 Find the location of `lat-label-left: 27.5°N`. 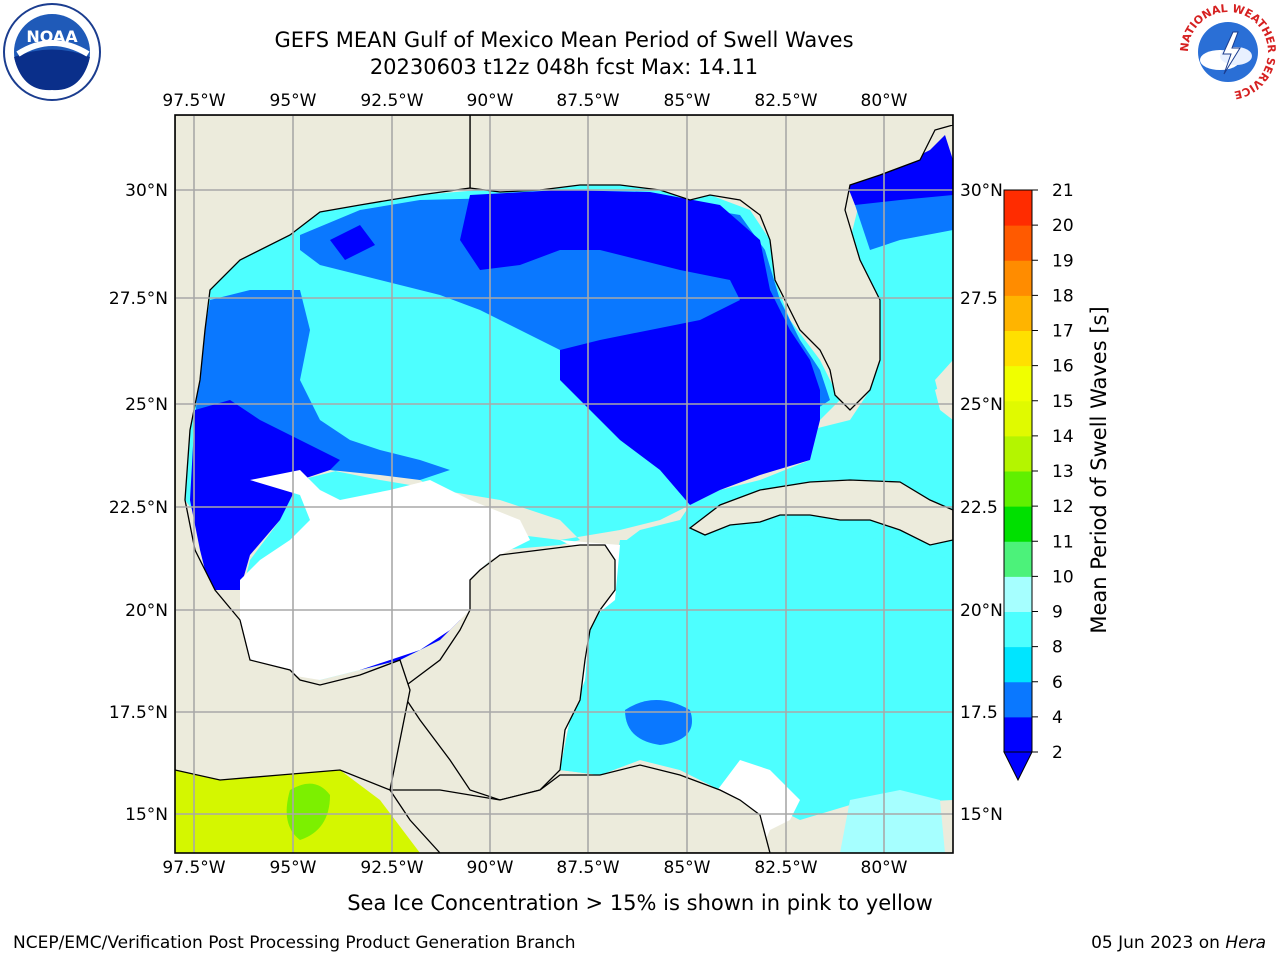

lat-label-left: 27.5°N is located at coordinates (138, 299).